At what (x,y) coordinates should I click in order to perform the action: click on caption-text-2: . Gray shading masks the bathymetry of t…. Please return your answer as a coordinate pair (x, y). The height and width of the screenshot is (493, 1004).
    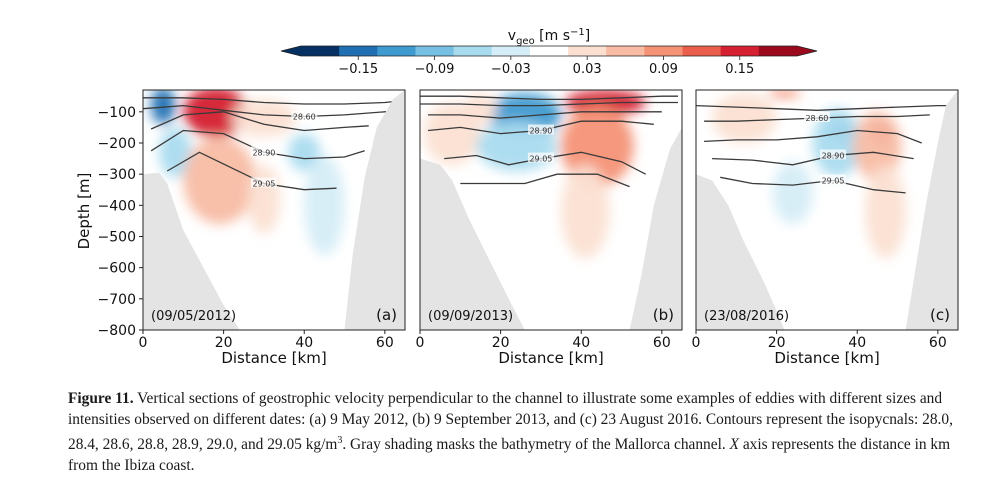
    Looking at the image, I should click on (536, 445).